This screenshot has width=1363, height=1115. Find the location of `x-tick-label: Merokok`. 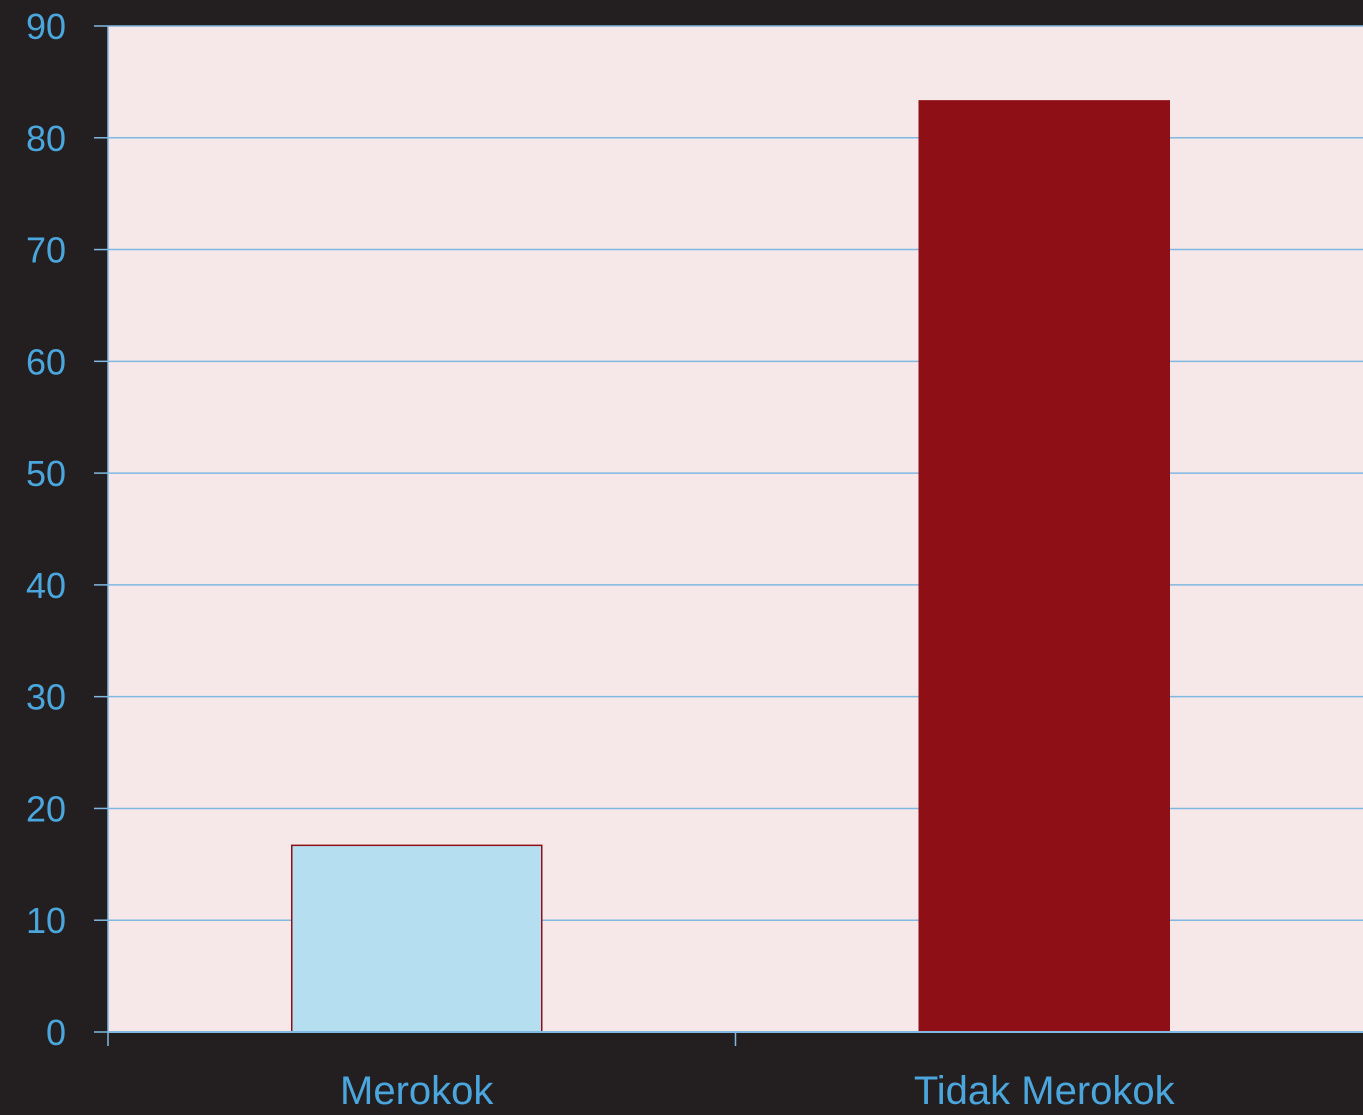

x-tick-label: Merokok is located at coordinates (417, 1091).